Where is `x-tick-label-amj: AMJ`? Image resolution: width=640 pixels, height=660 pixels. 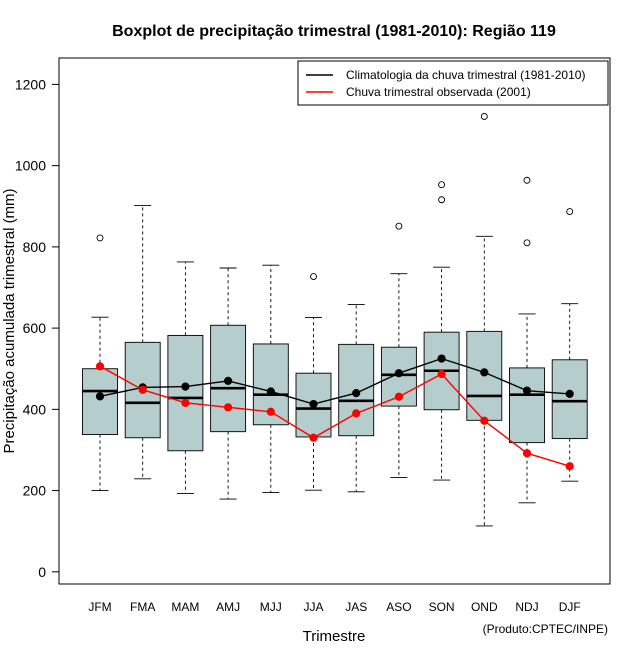 x-tick-label-amj: AMJ is located at coordinates (228, 607).